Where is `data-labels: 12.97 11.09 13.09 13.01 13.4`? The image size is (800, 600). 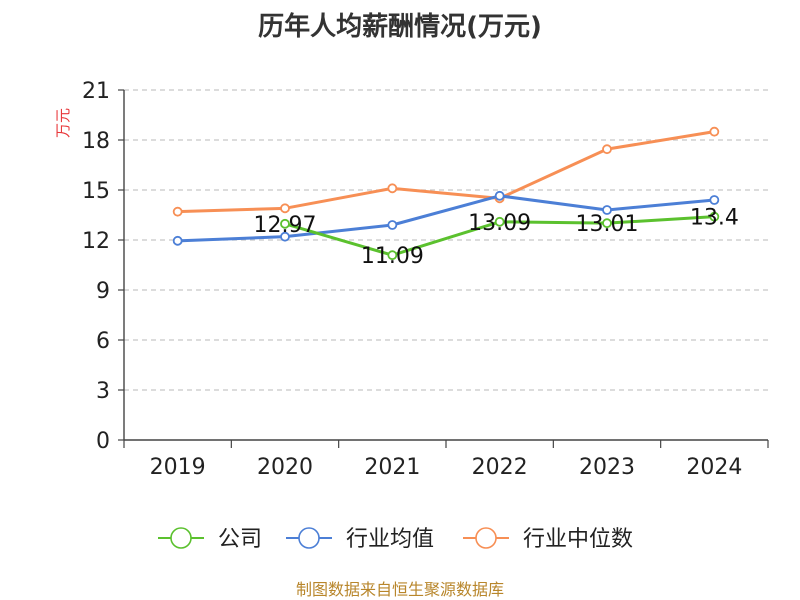
data-labels: 12.97 11.09 13.09 13.01 13.4 is located at coordinates (496, 237).